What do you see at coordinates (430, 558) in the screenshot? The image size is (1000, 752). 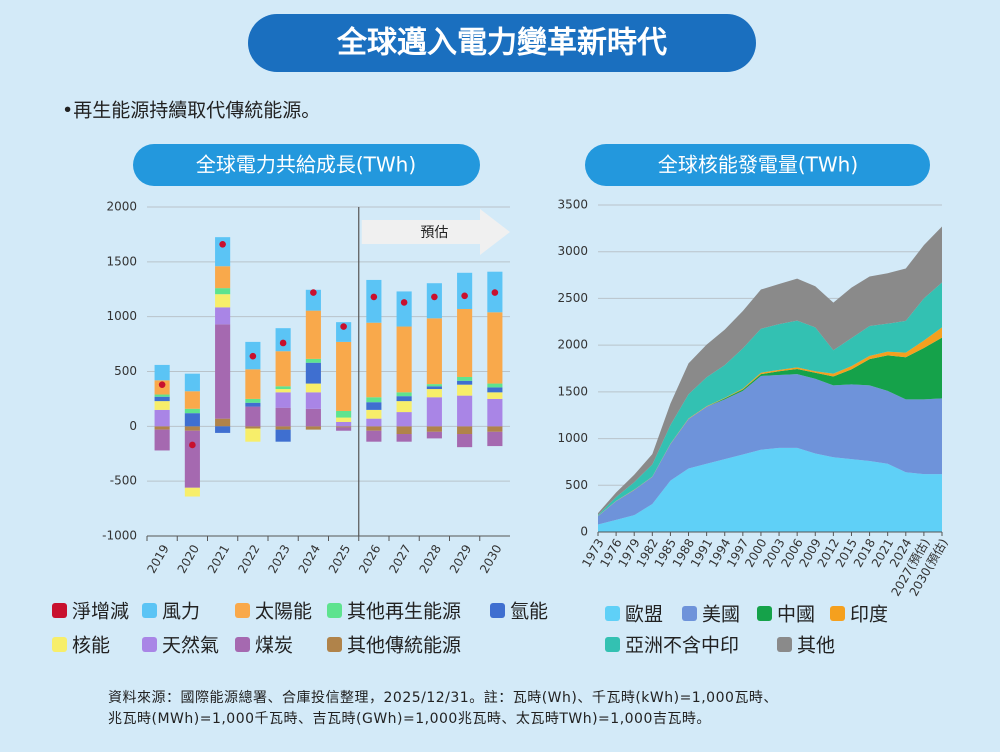 I see `x-tick-label: 2028` at bounding box center [430, 558].